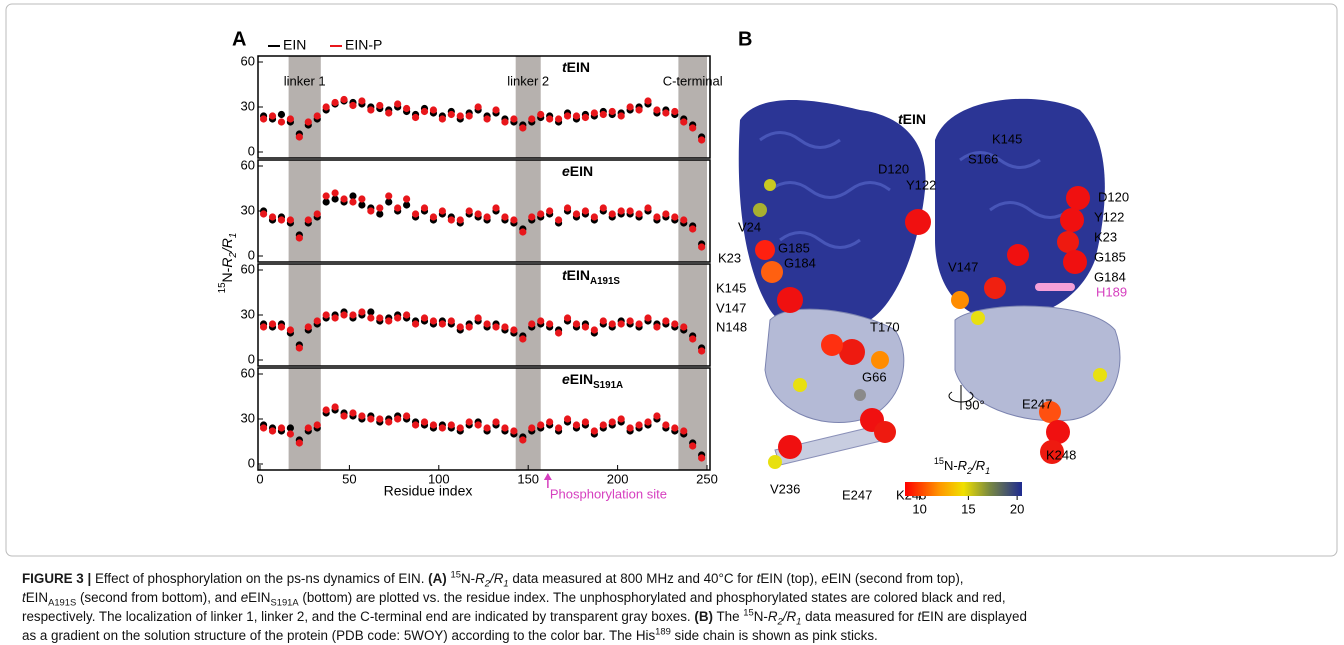 The image size is (1344, 645). I want to click on text-part: 1, so click(987, 471).